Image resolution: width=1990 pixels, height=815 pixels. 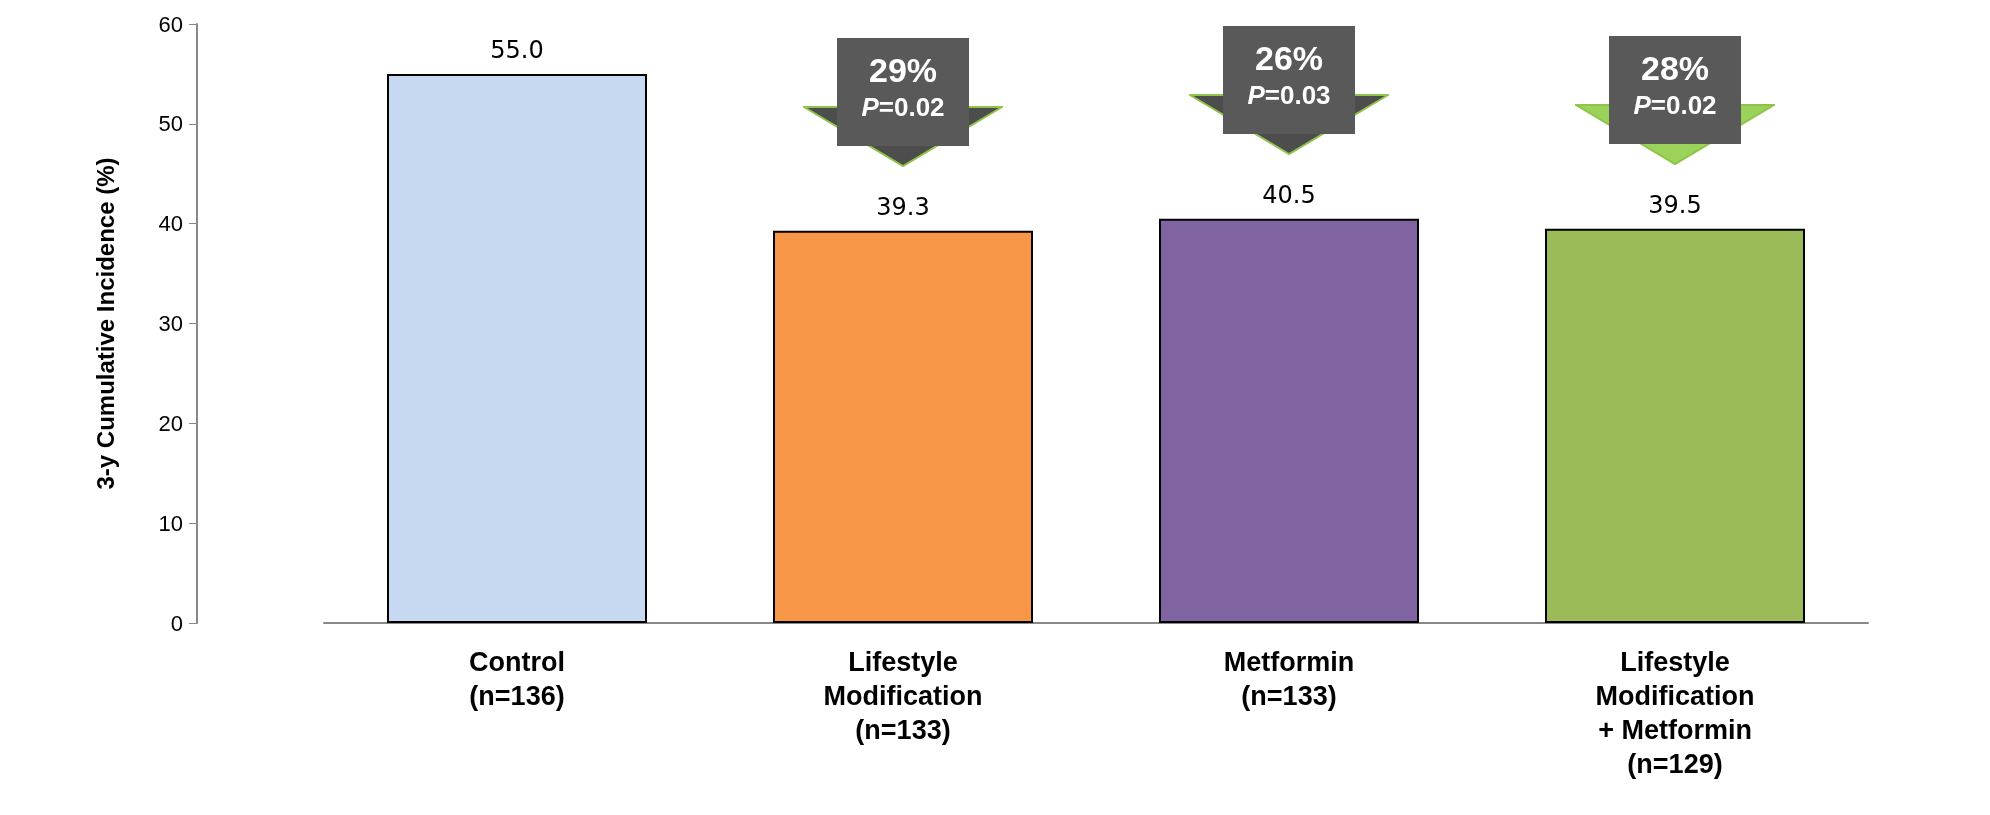 What do you see at coordinates (517, 679) in the screenshot?
I see `x-tick-label: Control (n=136)` at bounding box center [517, 679].